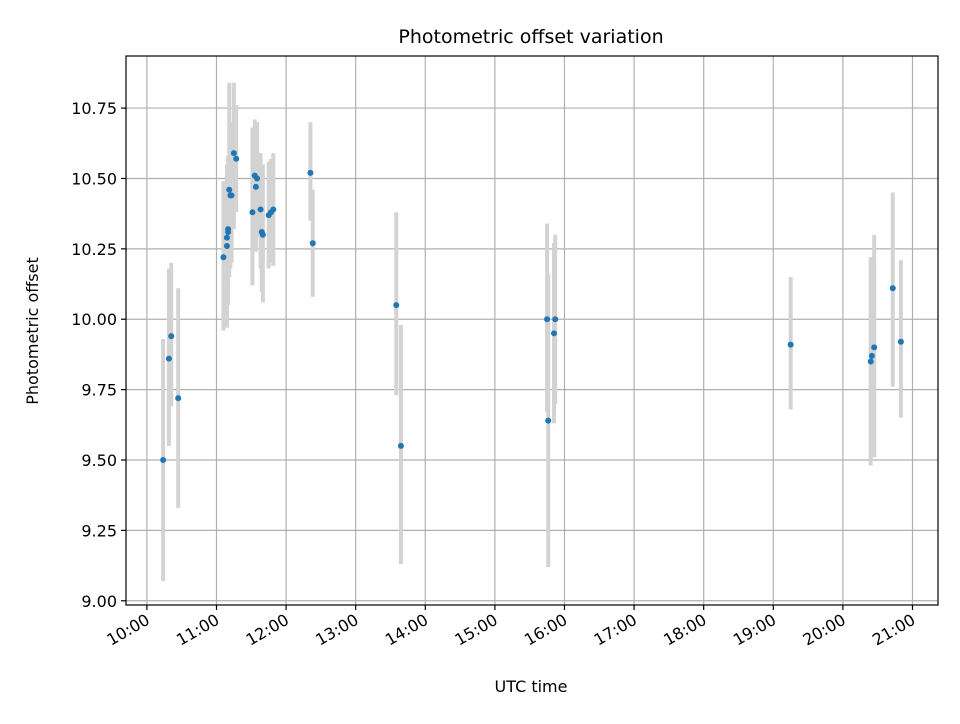  Describe the element at coordinates (98, 355) in the screenshot. I see `y-axis-ticks: 9.00 9.25 9.50 9.75 10.00 10.25 10.50 10.75` at that location.